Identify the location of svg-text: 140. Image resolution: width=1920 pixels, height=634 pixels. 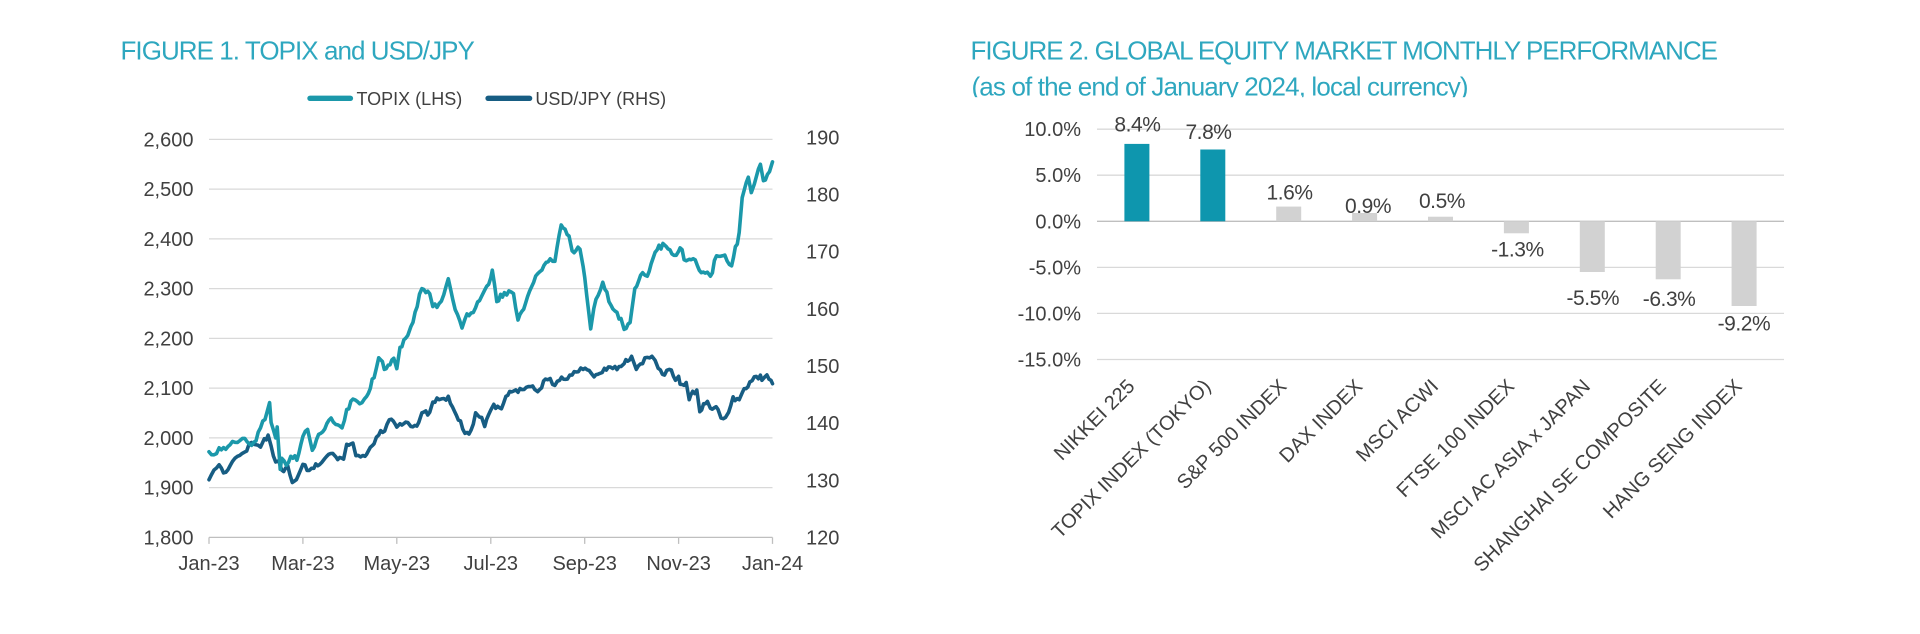
(822, 424).